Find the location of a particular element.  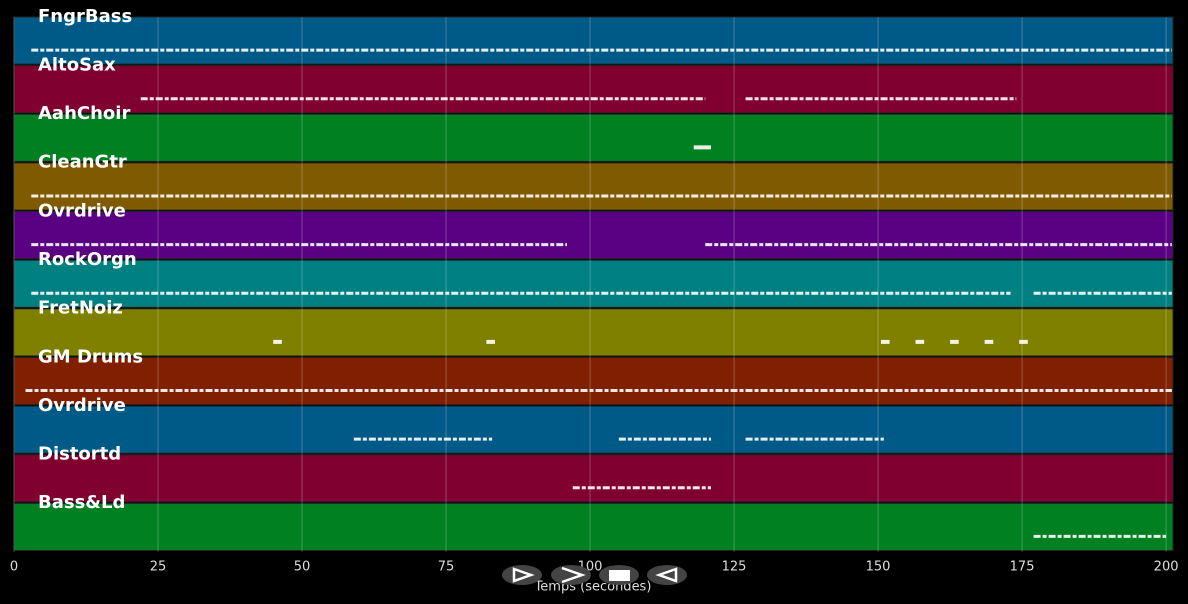

track-name: FretNoiz is located at coordinates (80, 308).